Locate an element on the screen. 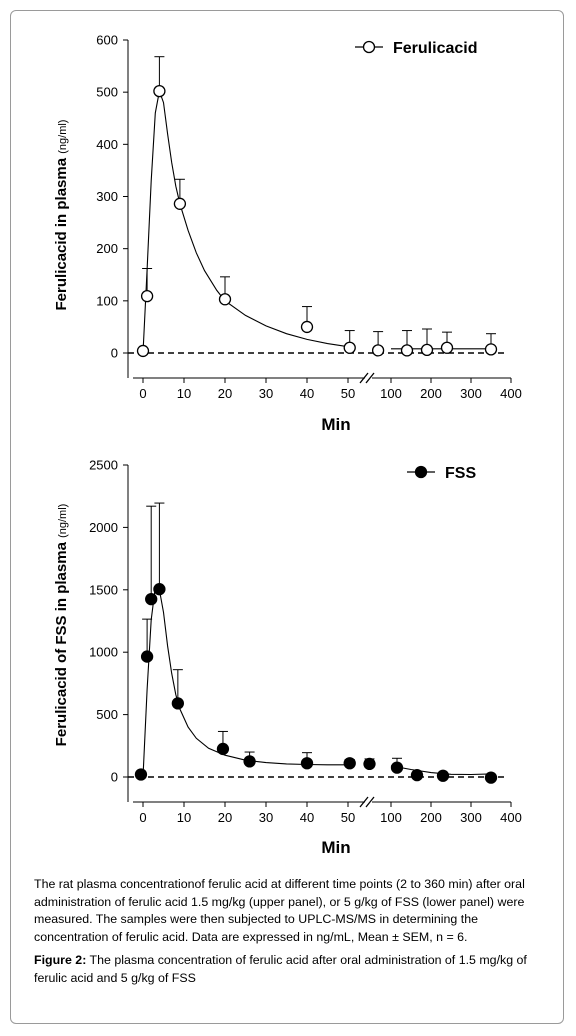 The width and height of the screenshot is (576, 1036). y-tick-label: 2500 is located at coordinates (103, 465).